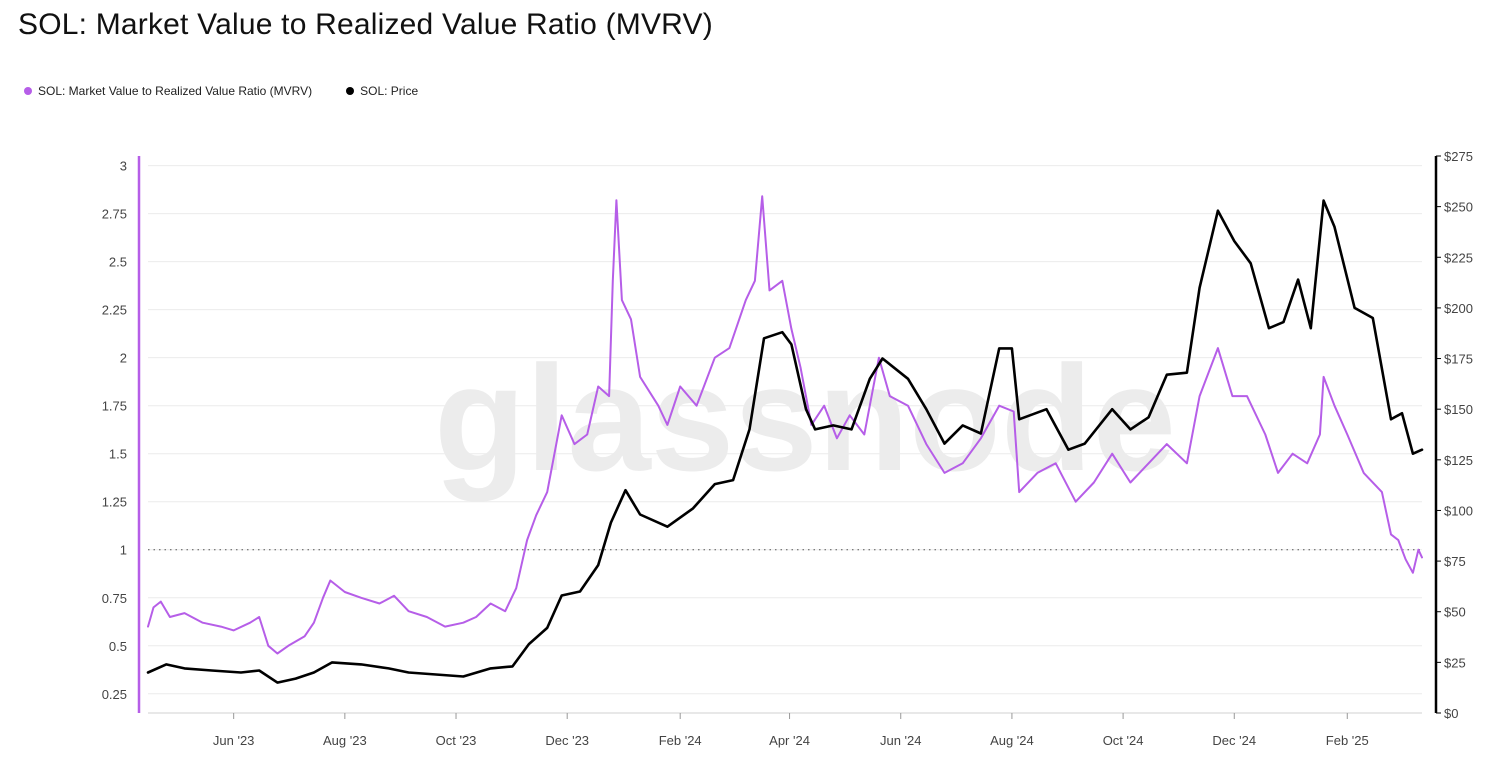  I want to click on y-right-tick-label: $200, so click(1458, 308).